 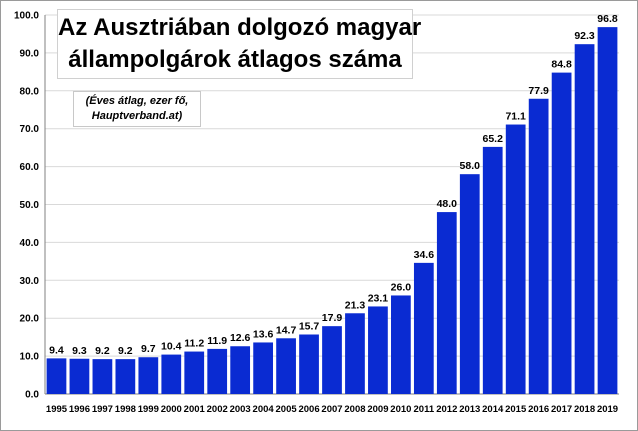 I want to click on x-tick-label-2003: 2003, so click(x=240, y=409).